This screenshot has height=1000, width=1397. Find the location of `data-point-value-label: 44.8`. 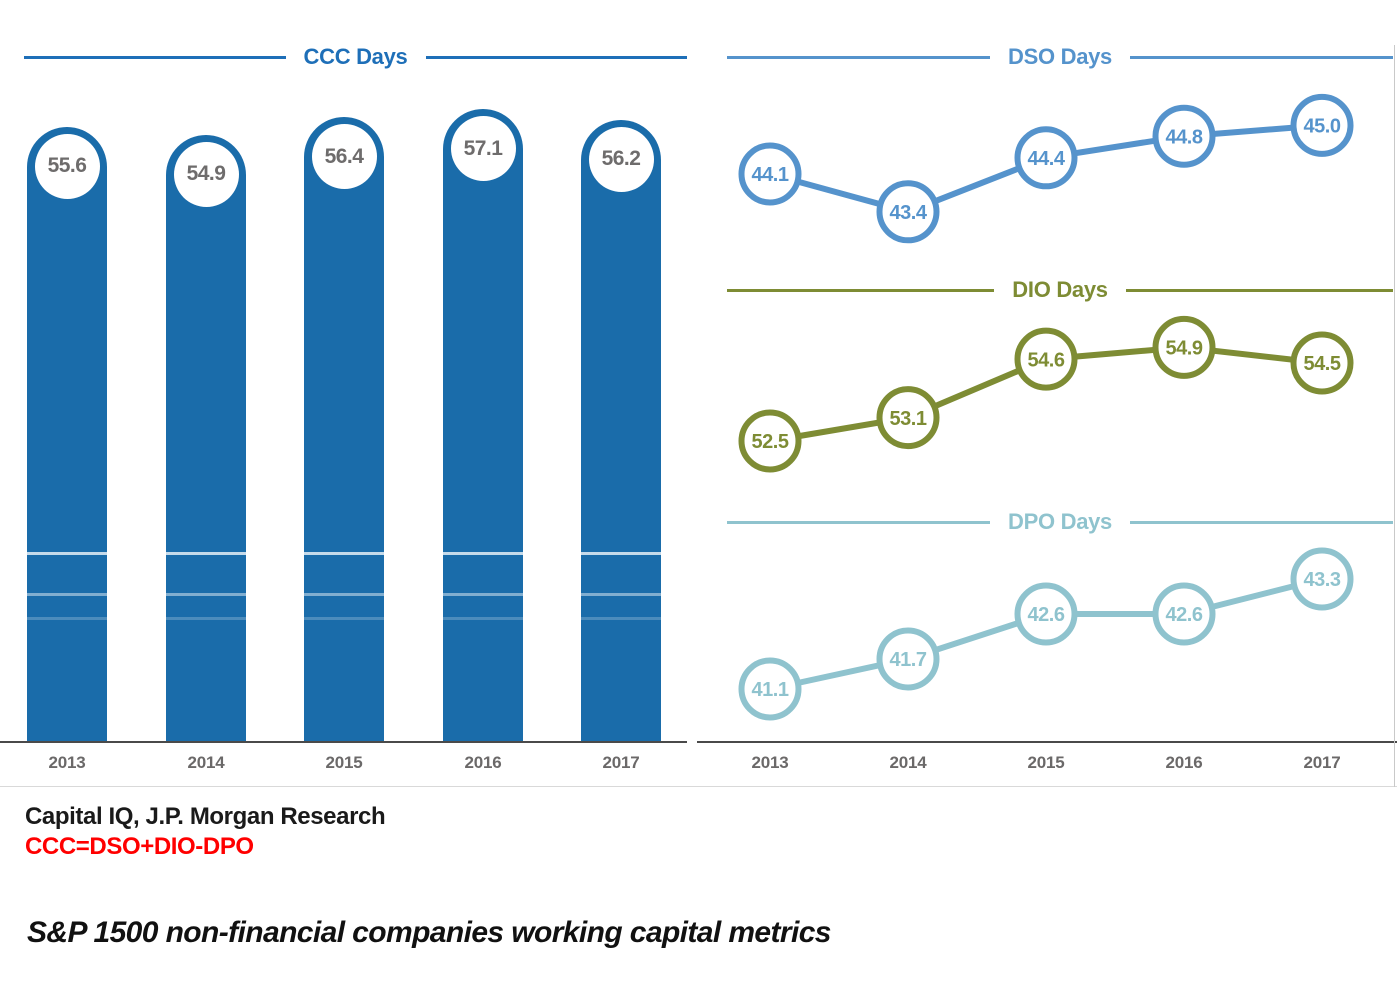

data-point-value-label: 44.8 is located at coordinates (1184, 137).